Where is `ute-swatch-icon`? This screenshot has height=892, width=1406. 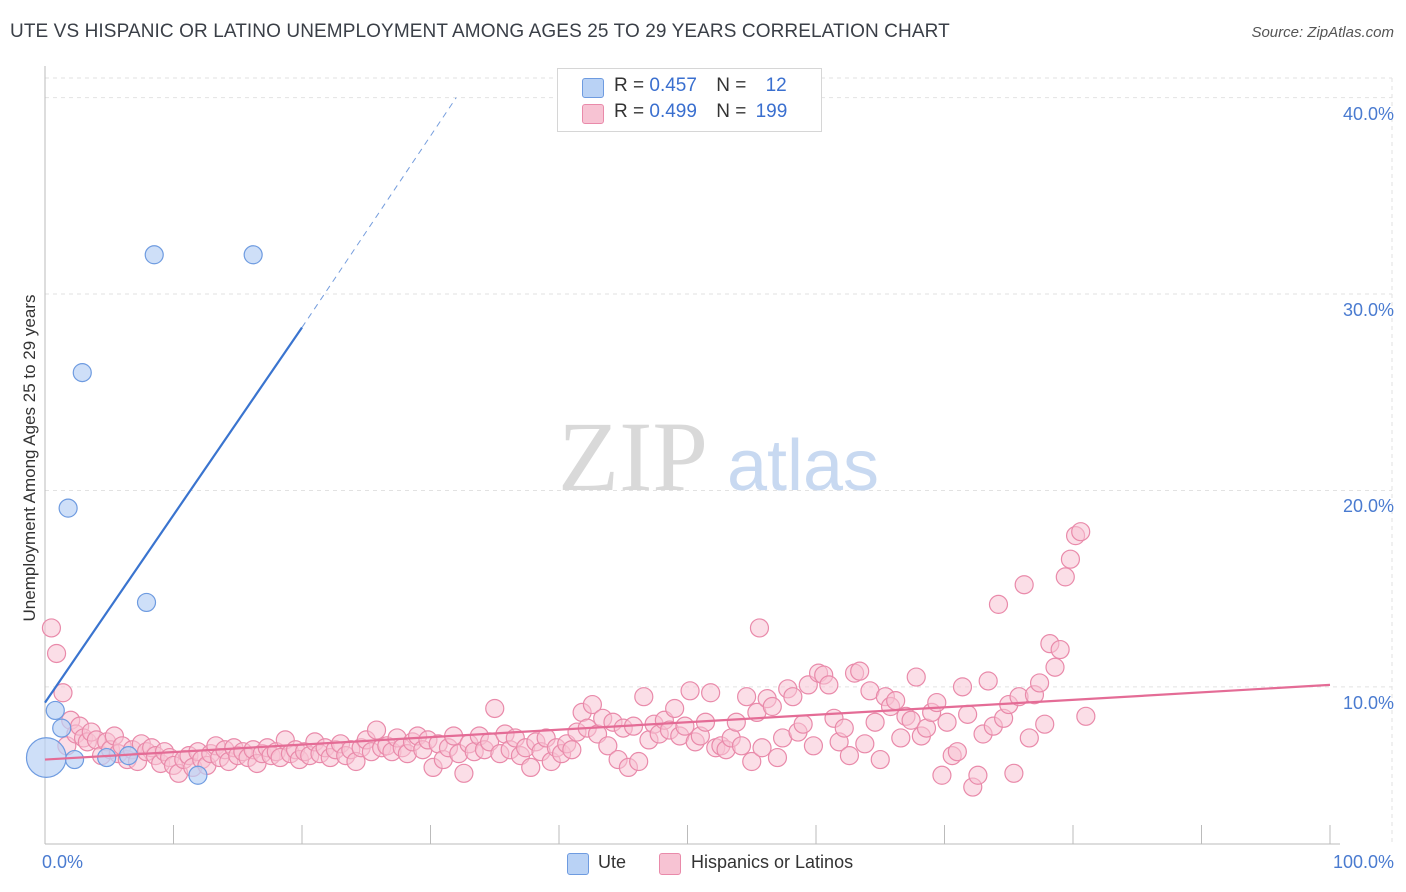 ute-swatch-icon is located at coordinates (578, 864).